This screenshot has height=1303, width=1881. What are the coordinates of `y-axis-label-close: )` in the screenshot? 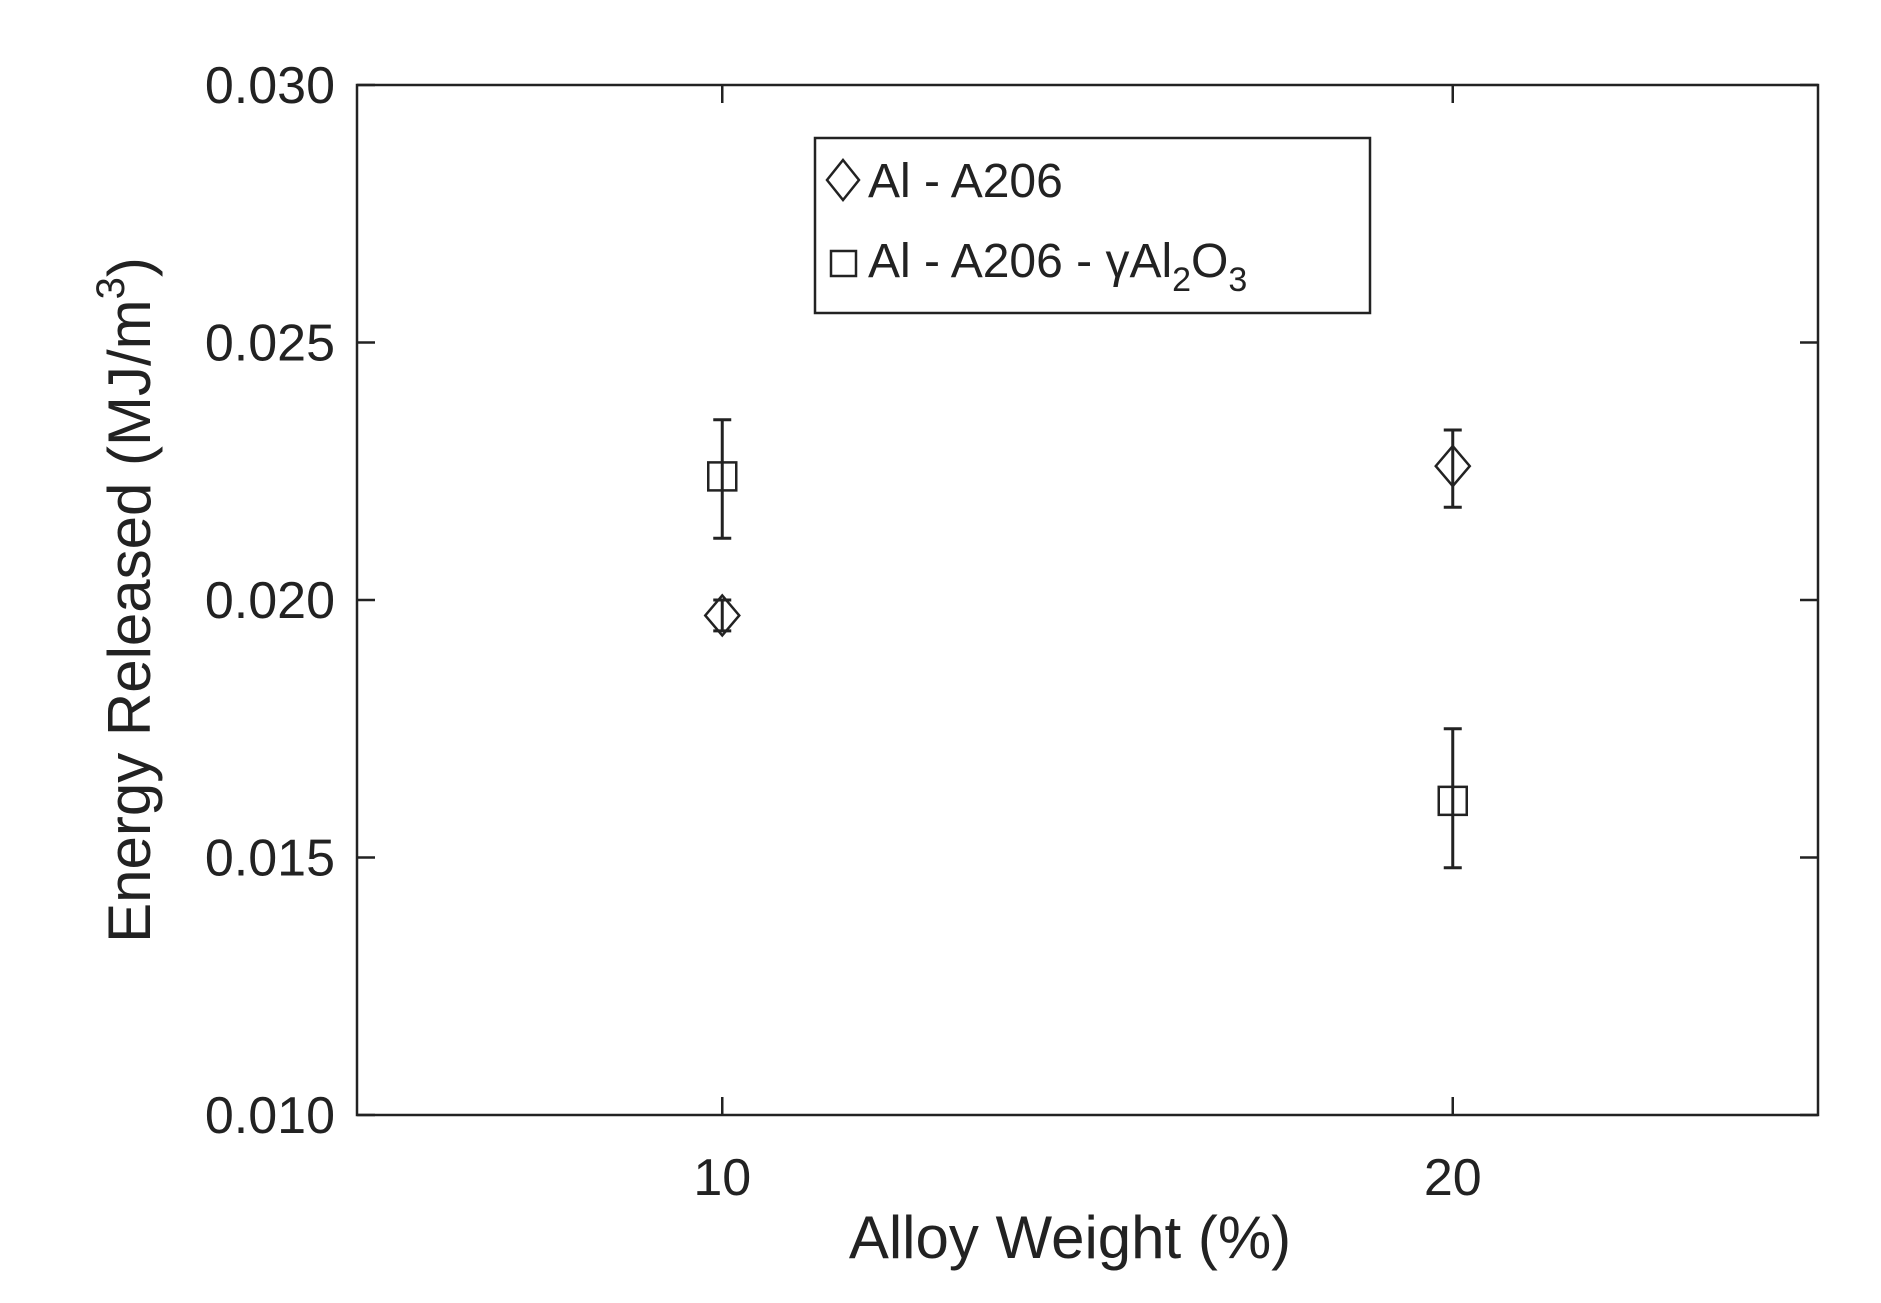 It's located at (129, 267).